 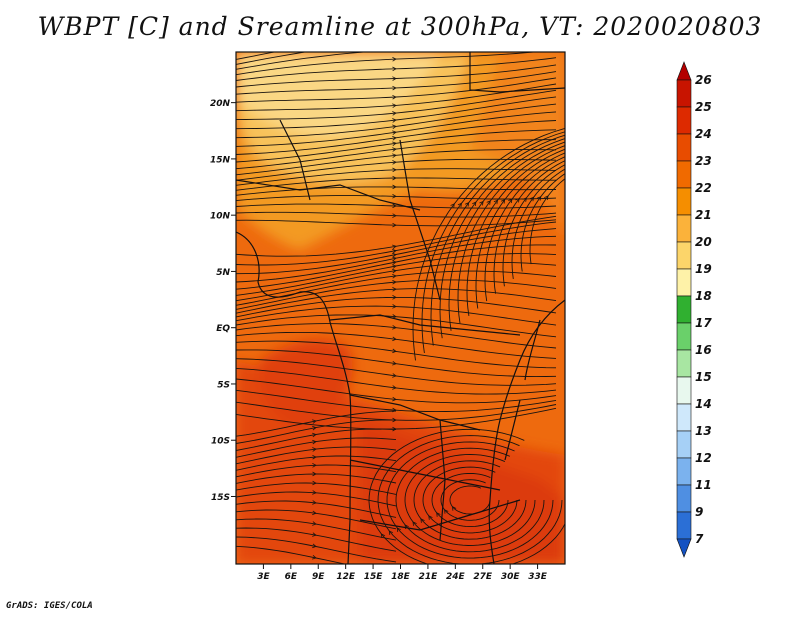 I want to click on y-tick-label: 15S, so click(x=220, y=498).